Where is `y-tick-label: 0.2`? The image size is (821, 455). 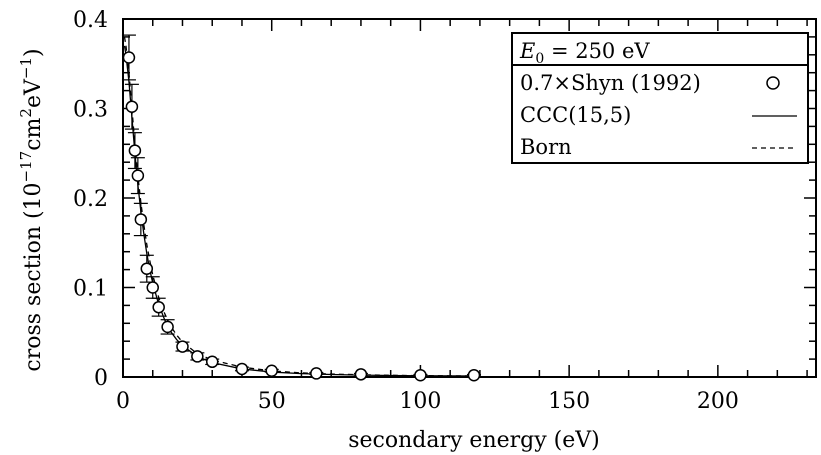 y-tick-label: 0.2 is located at coordinates (90, 199).